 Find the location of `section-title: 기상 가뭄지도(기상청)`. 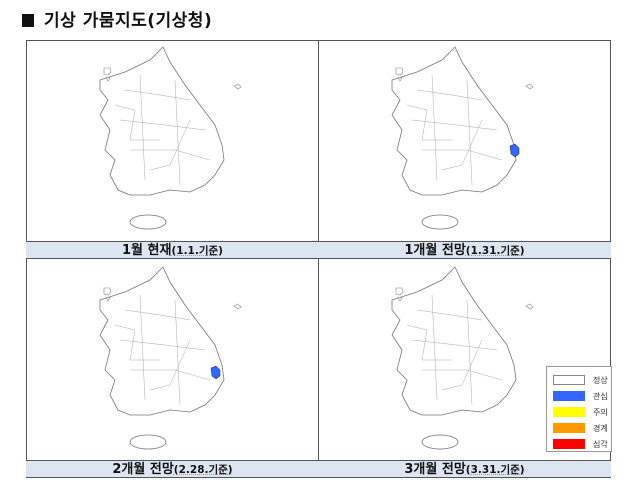

section-title: 기상 가뭄지도(기상청) is located at coordinates (117, 18).